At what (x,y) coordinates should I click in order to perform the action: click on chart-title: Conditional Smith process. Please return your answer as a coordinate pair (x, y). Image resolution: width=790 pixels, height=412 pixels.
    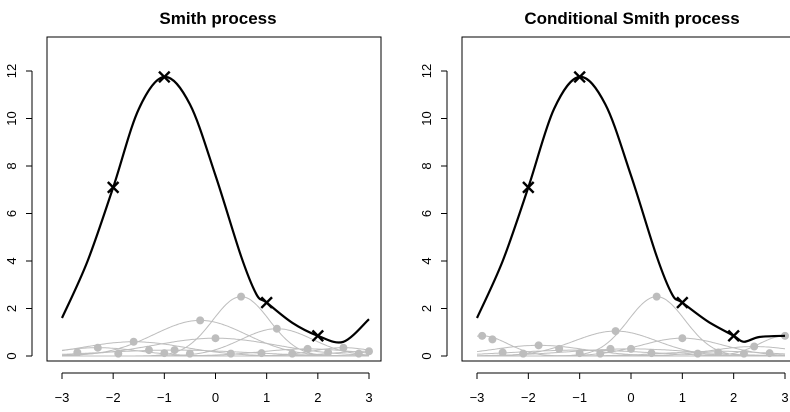
    Looking at the image, I should click on (631, 18).